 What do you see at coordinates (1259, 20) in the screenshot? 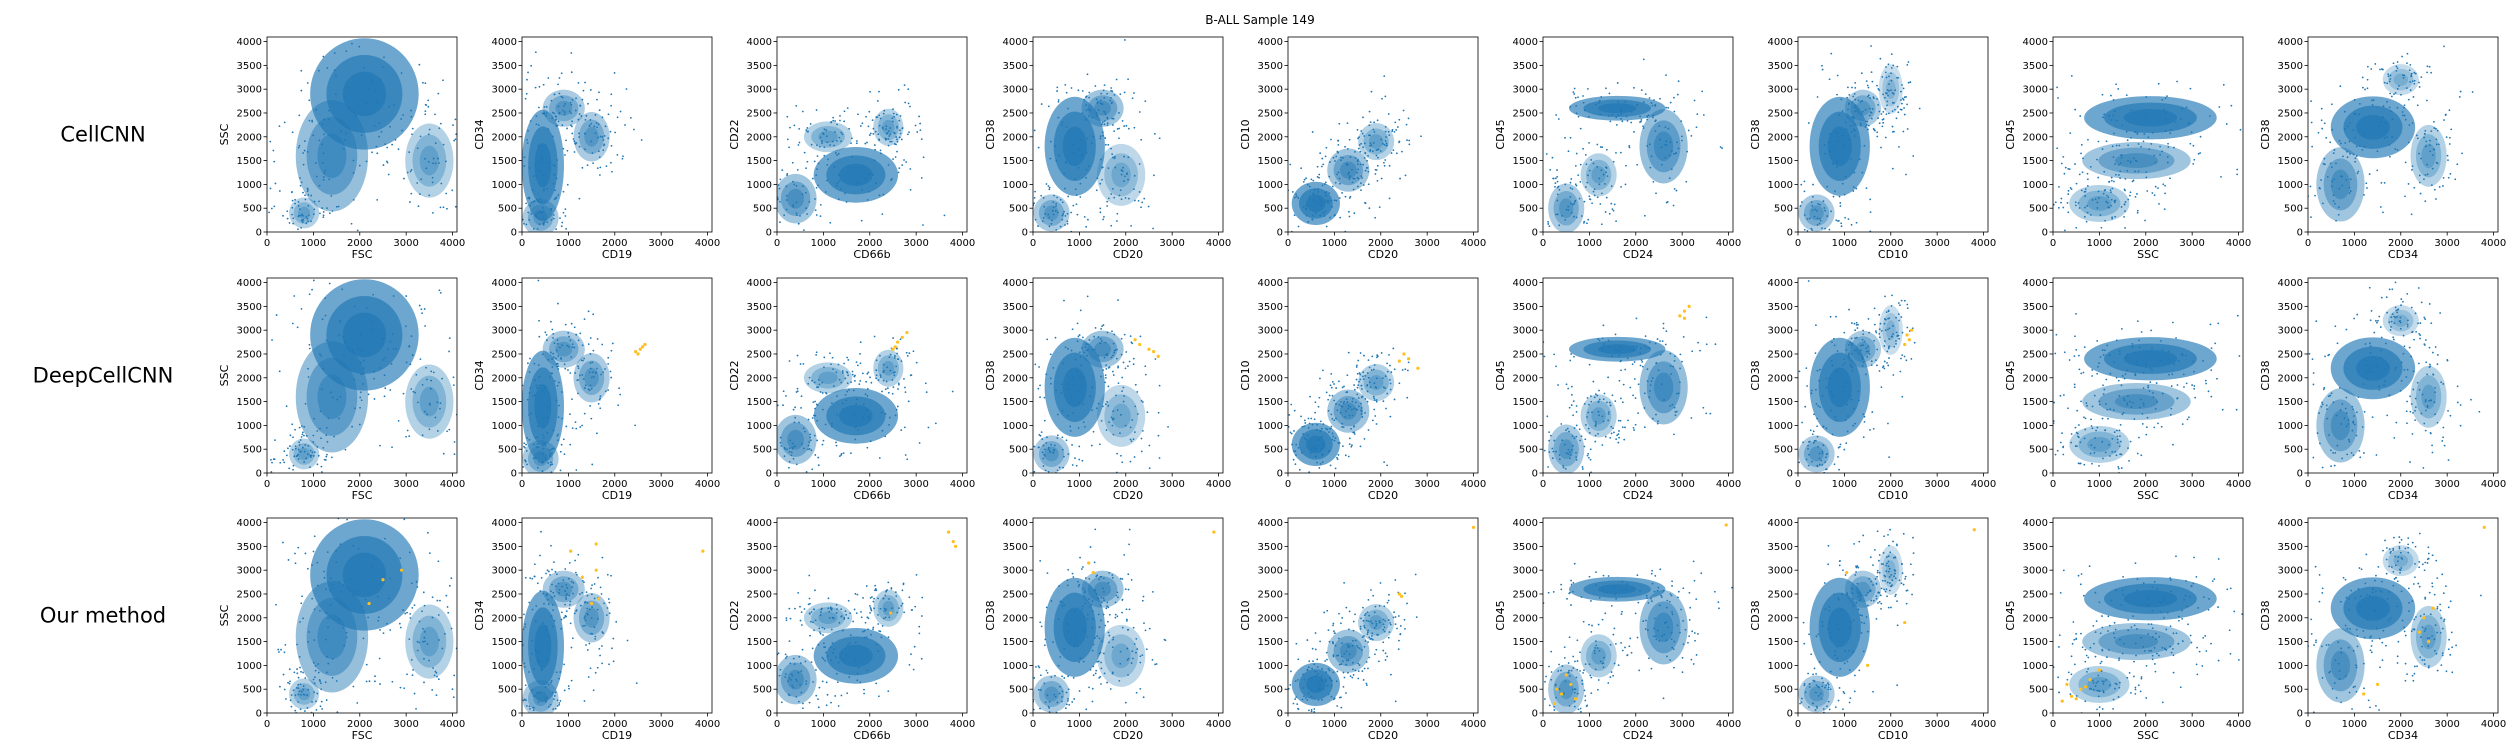
I see `figure-title: B-ALL Sample 149` at bounding box center [1259, 20].